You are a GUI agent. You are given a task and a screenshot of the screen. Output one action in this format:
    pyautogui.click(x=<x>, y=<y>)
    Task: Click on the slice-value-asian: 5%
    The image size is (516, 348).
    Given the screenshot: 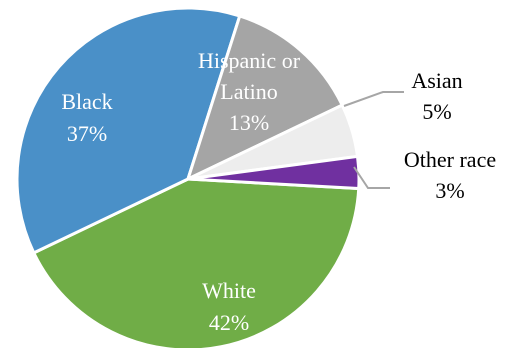 What is the action you would take?
    pyautogui.click(x=436, y=111)
    